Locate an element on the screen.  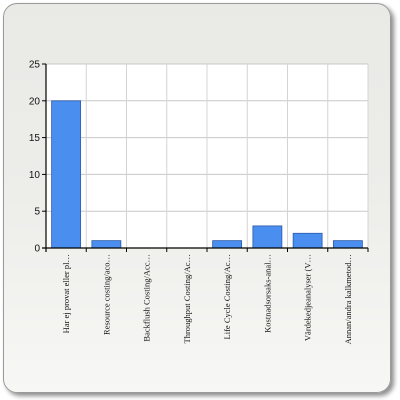
y-tick-label: 5 is located at coordinates (37, 212).